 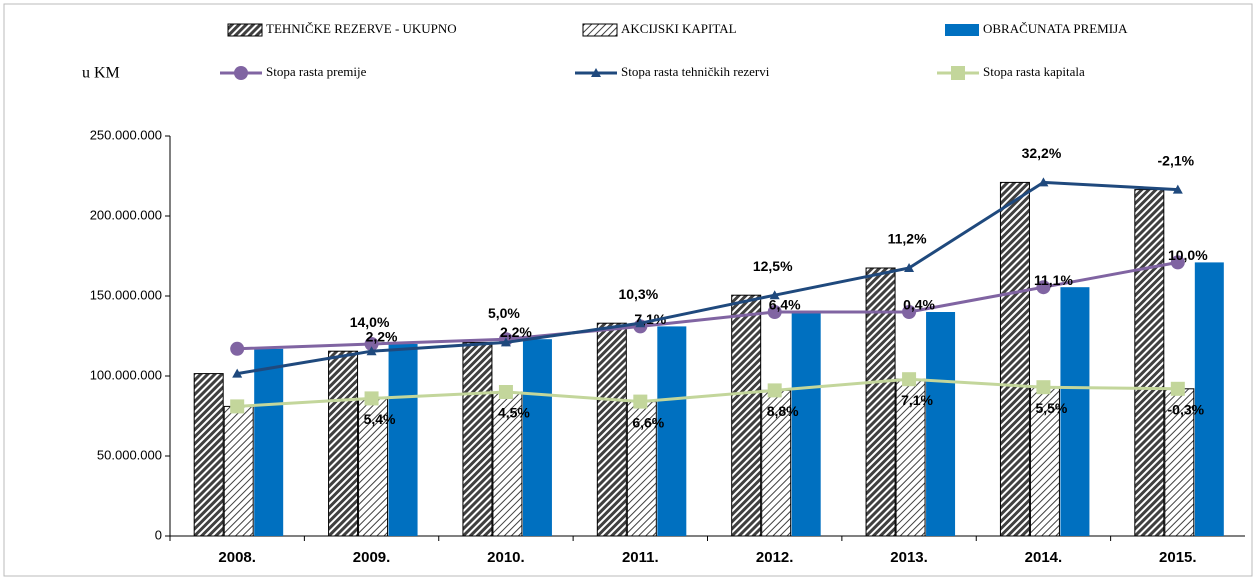 What do you see at coordinates (1055, 28) in the screenshot?
I see `legend-label: OBRAČUNATA PREMIJA` at bounding box center [1055, 28].